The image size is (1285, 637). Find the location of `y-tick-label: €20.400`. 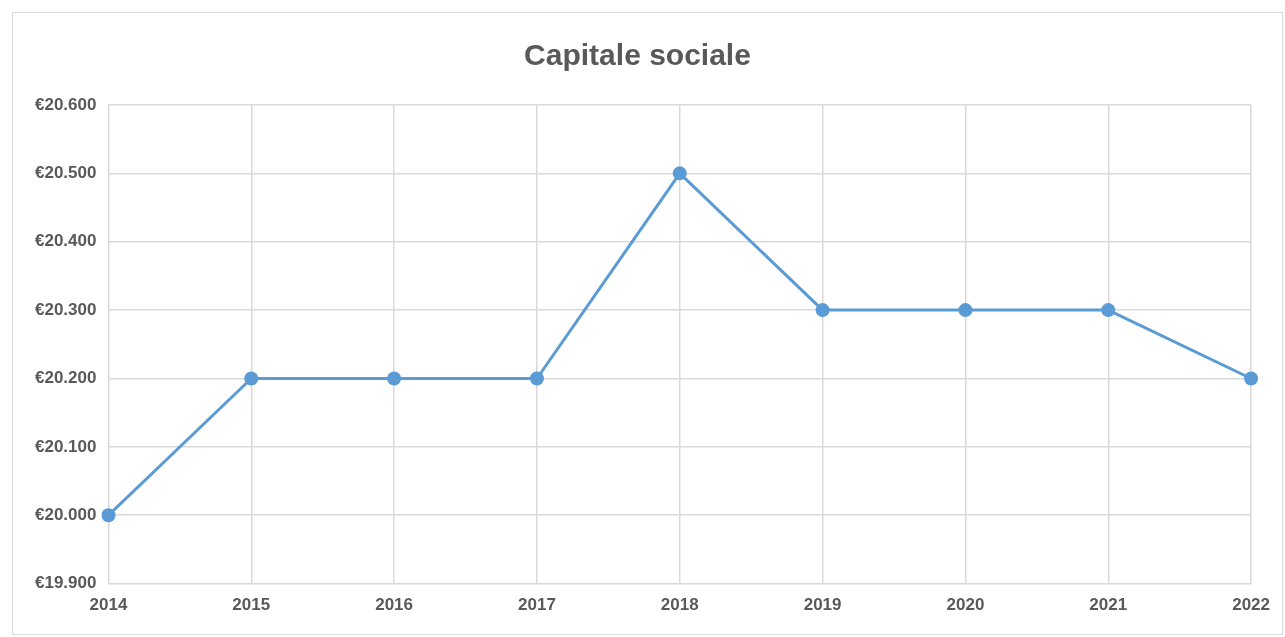

y-tick-label: €20.400 is located at coordinates (66, 241).